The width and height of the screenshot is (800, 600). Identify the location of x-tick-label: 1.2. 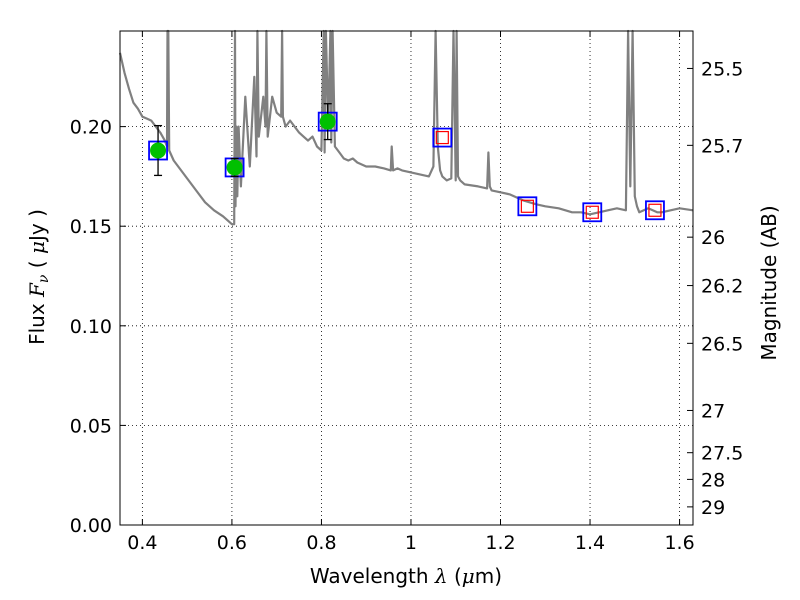
(500, 543).